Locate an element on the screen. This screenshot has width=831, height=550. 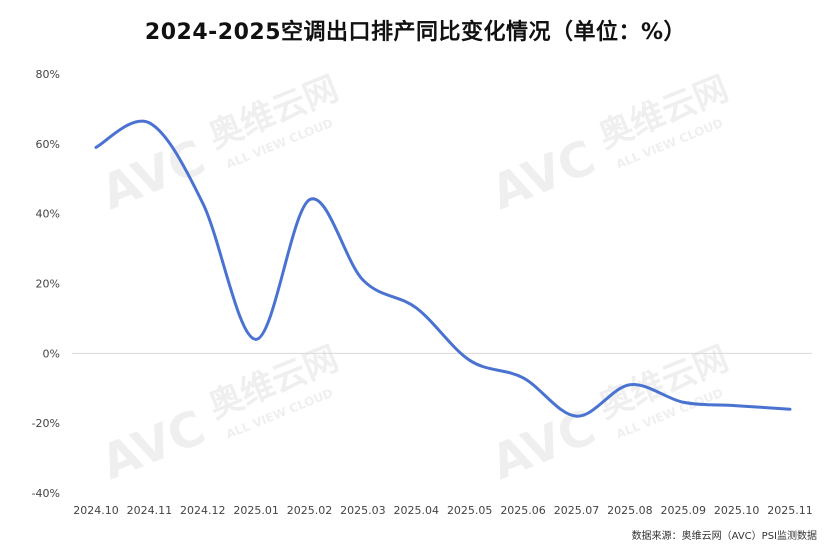
x-tick-label: 2025.07 is located at coordinates (577, 510).